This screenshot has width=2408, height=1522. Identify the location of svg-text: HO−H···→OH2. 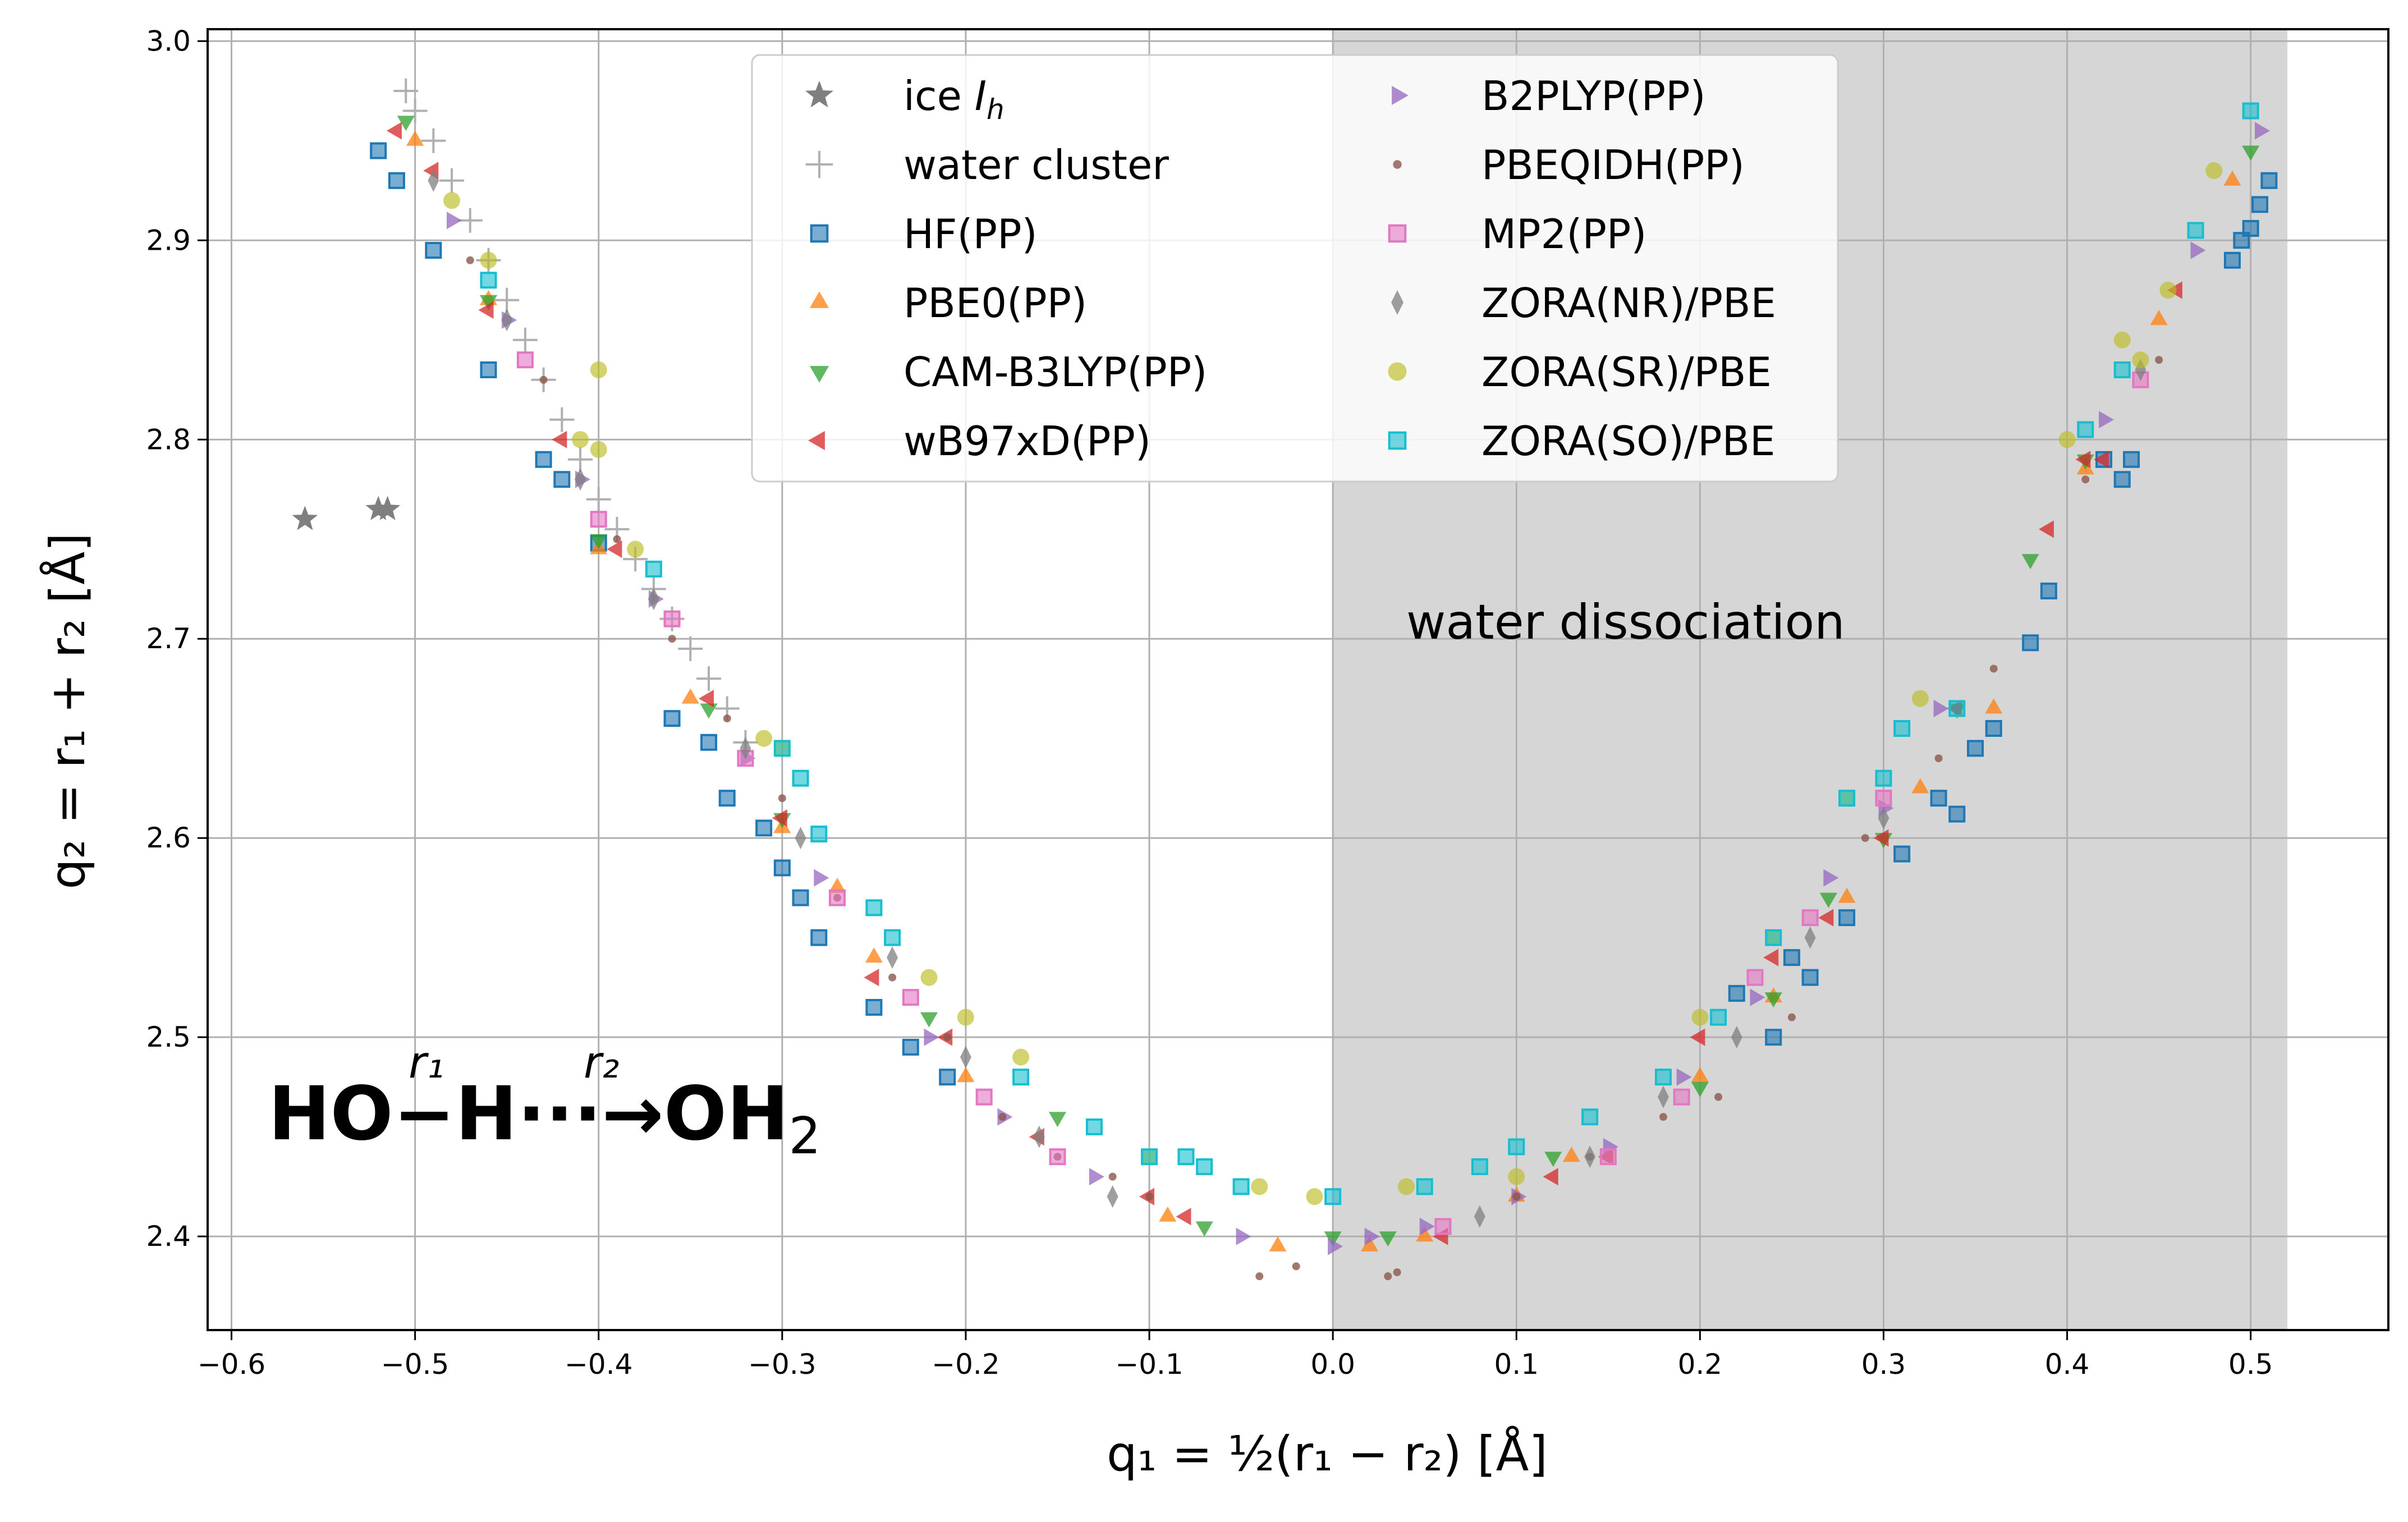
(544, 1118).